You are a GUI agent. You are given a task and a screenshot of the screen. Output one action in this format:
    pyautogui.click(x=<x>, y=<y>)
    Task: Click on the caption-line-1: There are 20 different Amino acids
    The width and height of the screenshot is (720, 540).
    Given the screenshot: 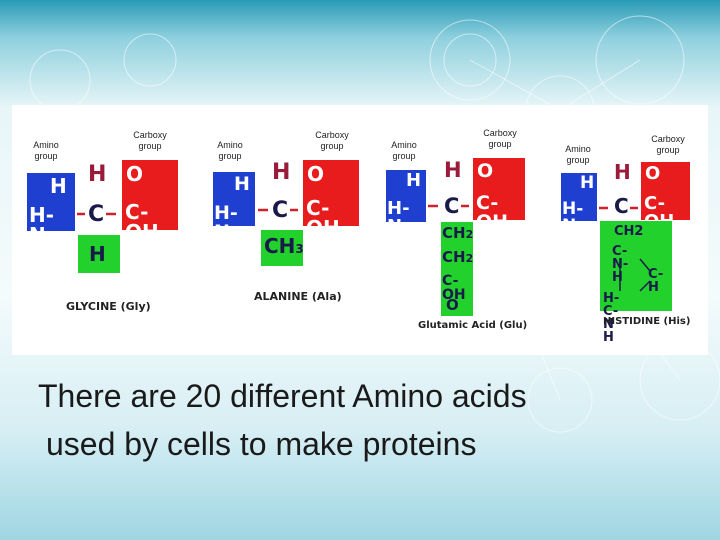 What is the action you would take?
    pyautogui.click(x=282, y=396)
    